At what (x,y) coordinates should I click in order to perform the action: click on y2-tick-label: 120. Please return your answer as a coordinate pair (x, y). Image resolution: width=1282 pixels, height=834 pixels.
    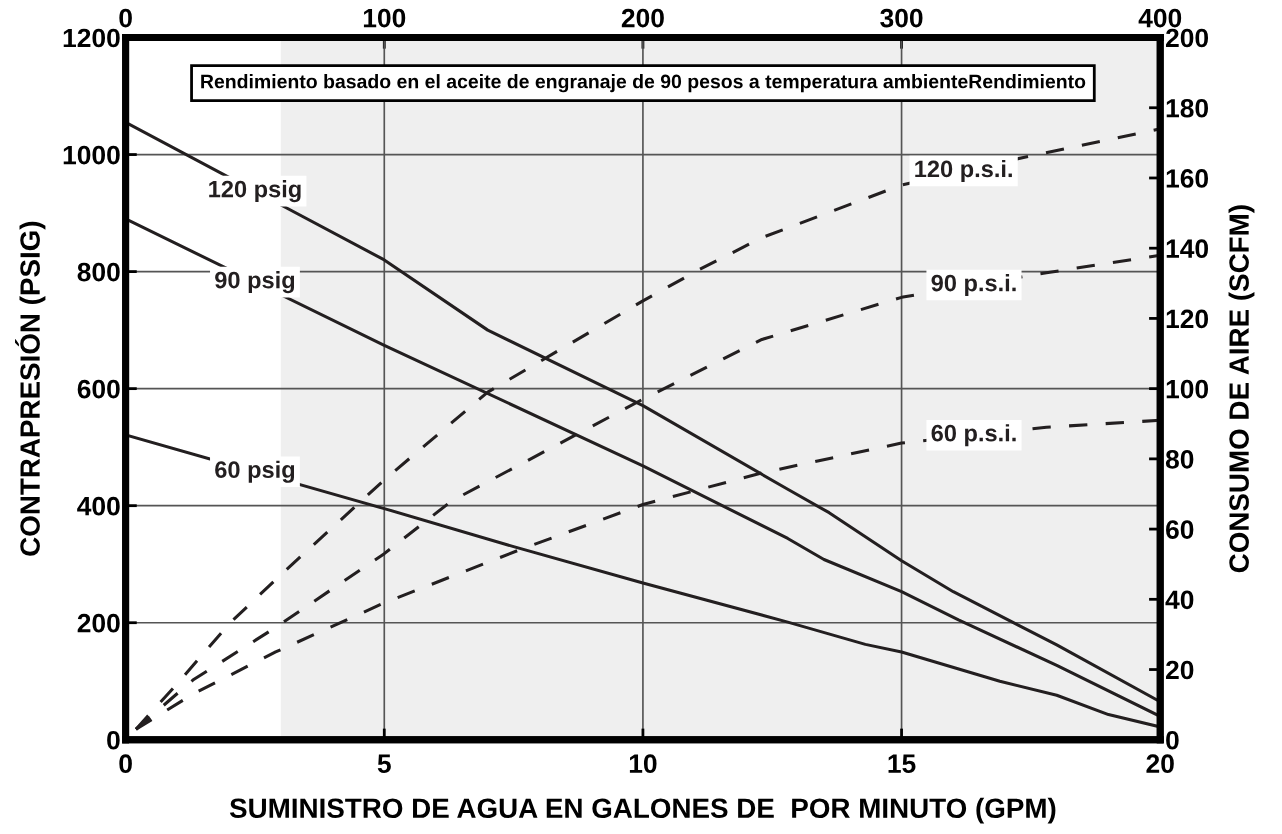
    Looking at the image, I should click on (1187, 319).